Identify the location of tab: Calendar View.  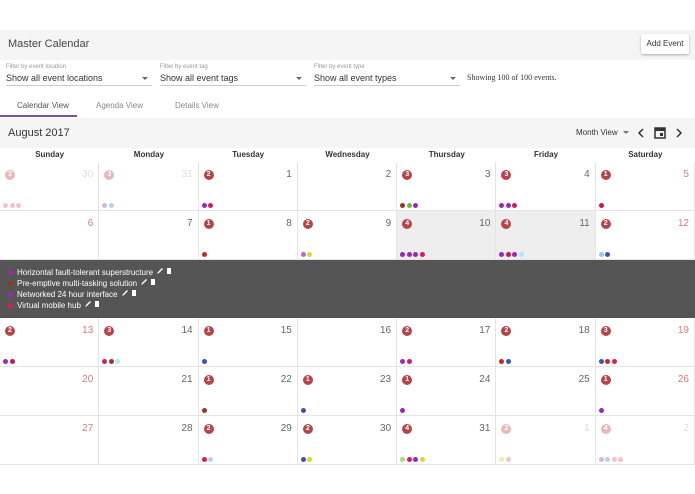
(43, 105).